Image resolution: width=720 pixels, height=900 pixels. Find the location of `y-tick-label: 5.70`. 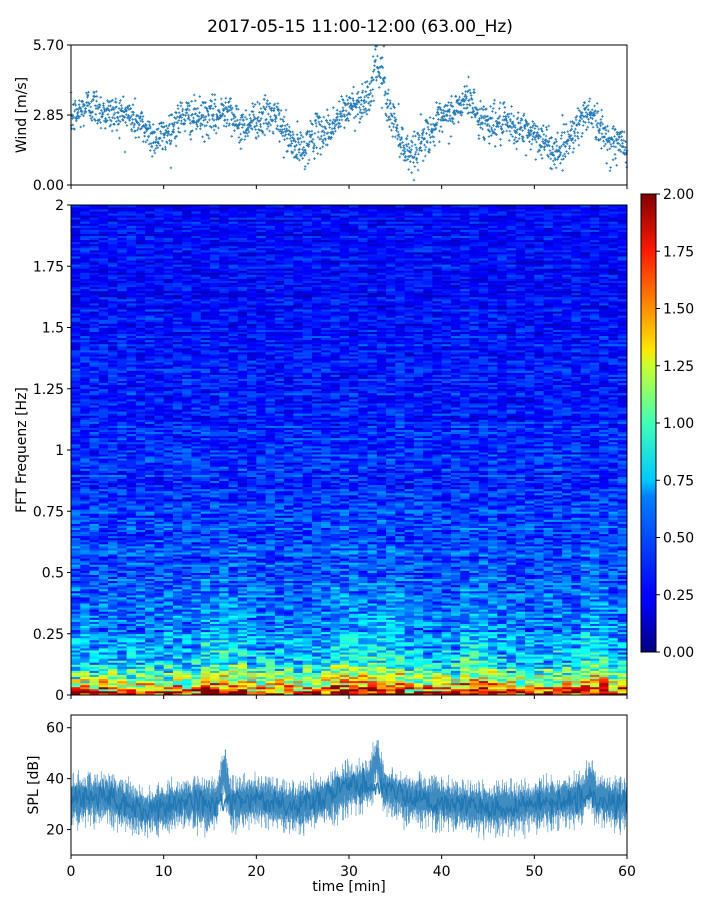

y-tick-label: 5.70 is located at coordinates (48, 46).